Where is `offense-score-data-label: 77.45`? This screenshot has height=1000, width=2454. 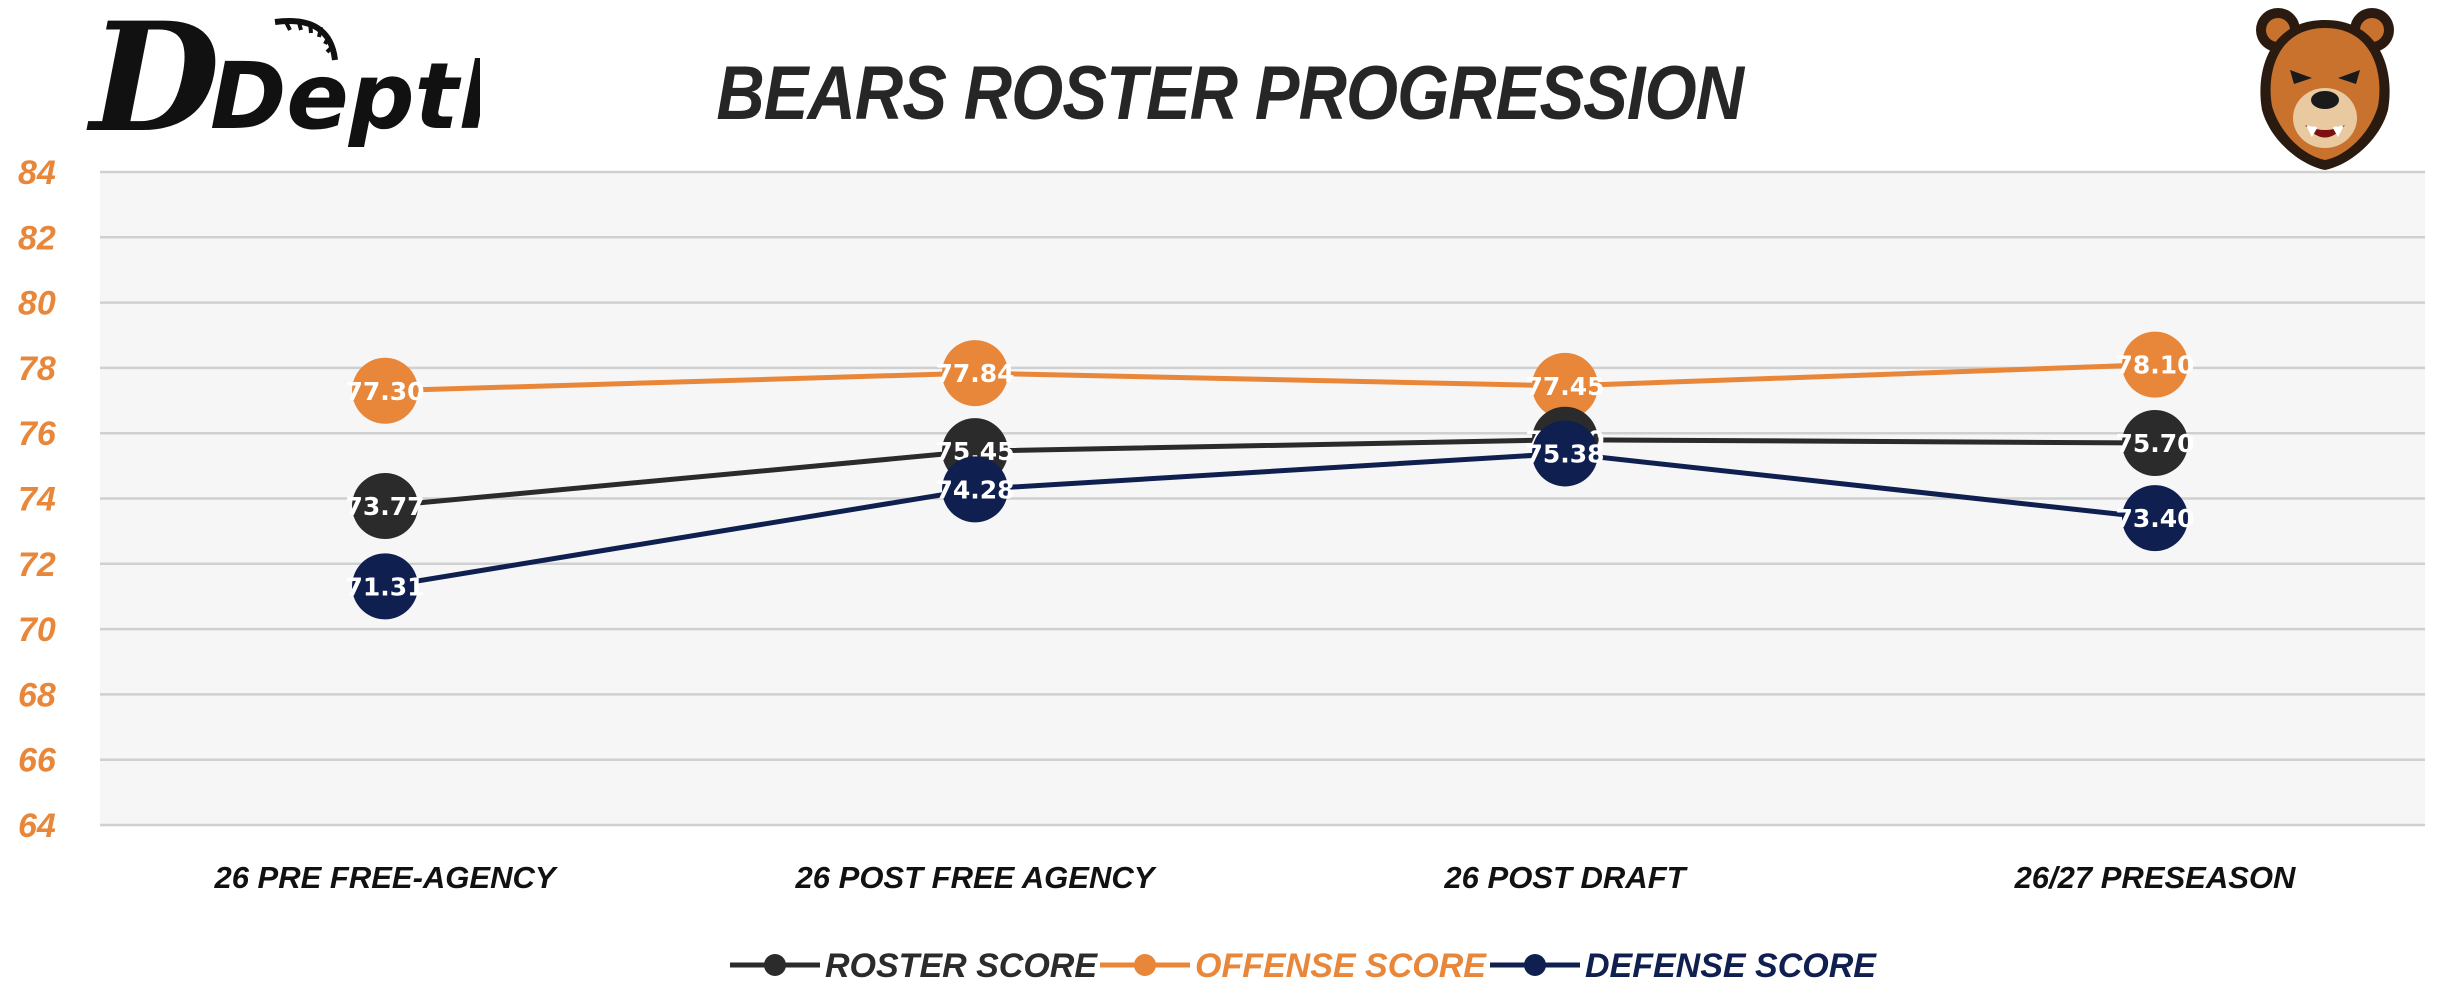
offense-score-data-label: 77.45 is located at coordinates (1564, 386).